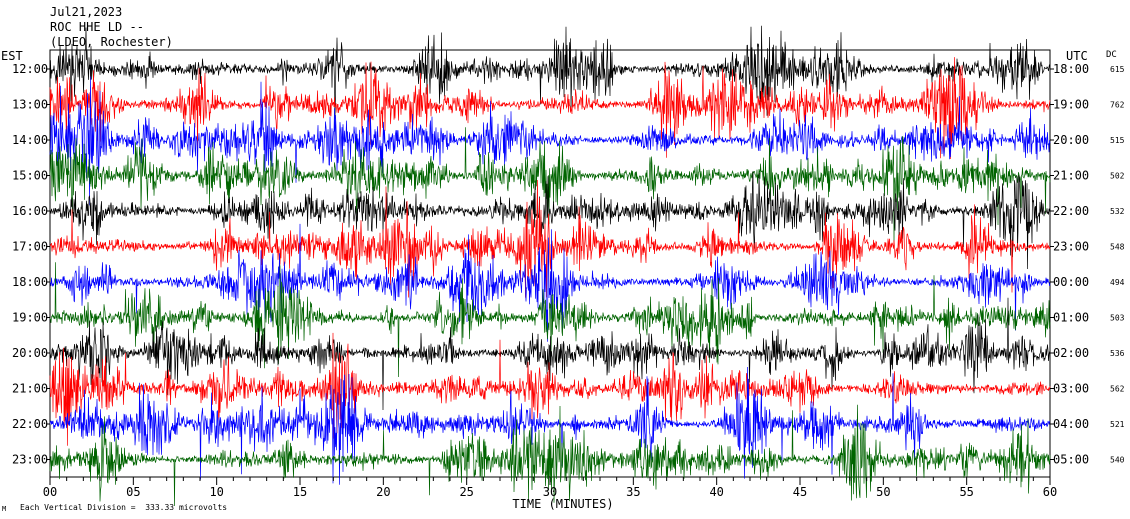  I want to click on utc-tick-label: 04:00, so click(1071, 424).